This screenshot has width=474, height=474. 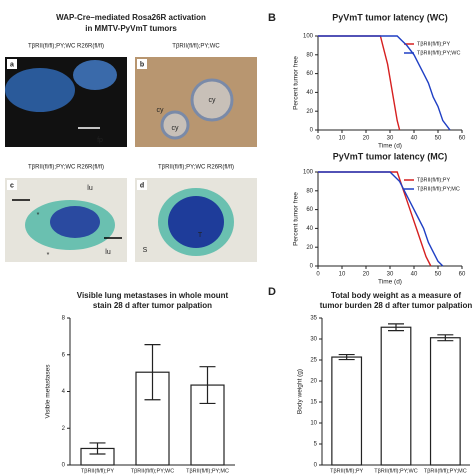 I want to click on image-caption: TβRII(fl/fl);PY;WC, so click(x=196, y=47).